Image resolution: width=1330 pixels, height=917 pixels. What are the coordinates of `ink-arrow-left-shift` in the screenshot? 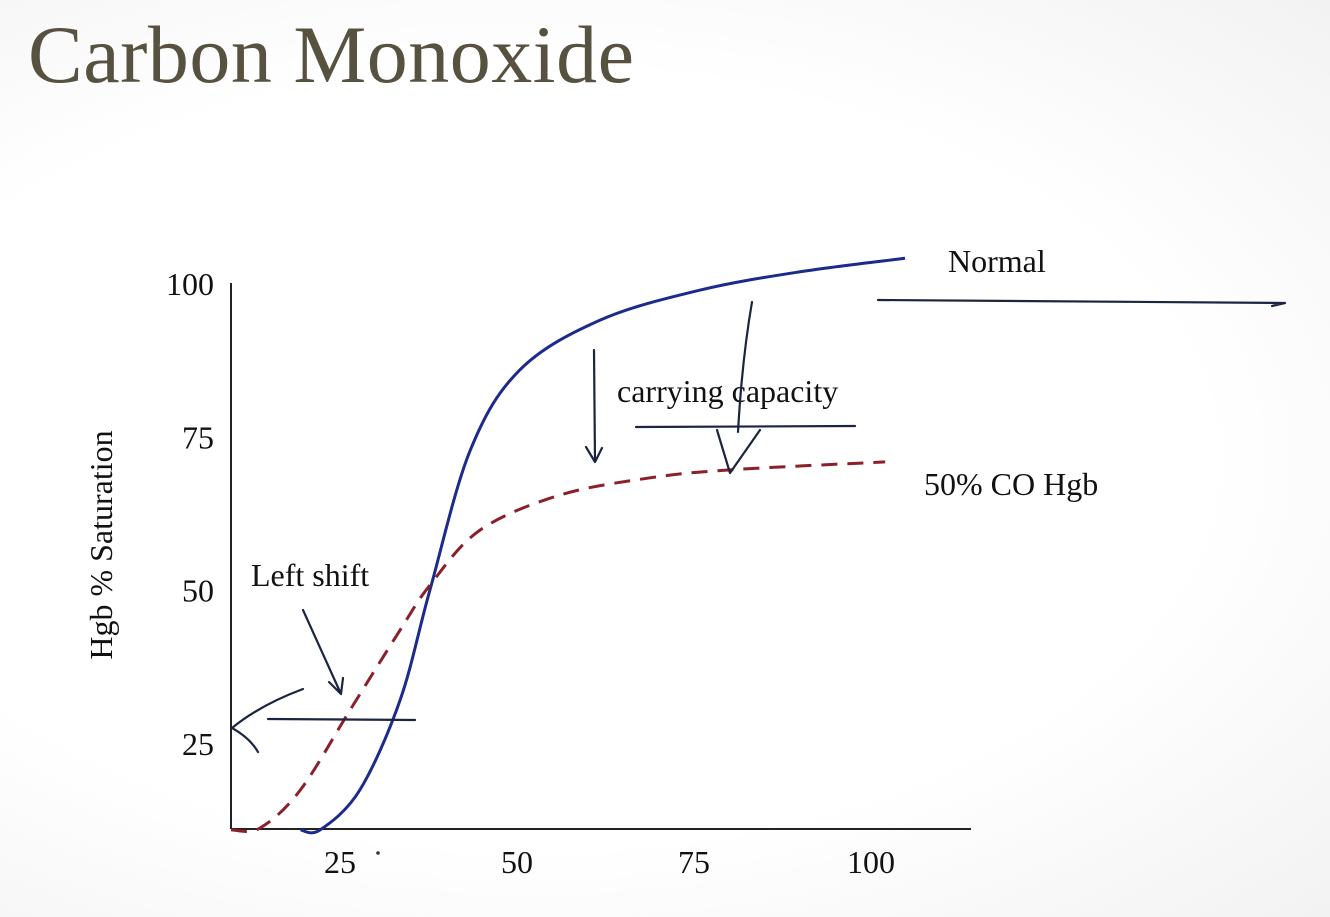 It's located at (323, 652).